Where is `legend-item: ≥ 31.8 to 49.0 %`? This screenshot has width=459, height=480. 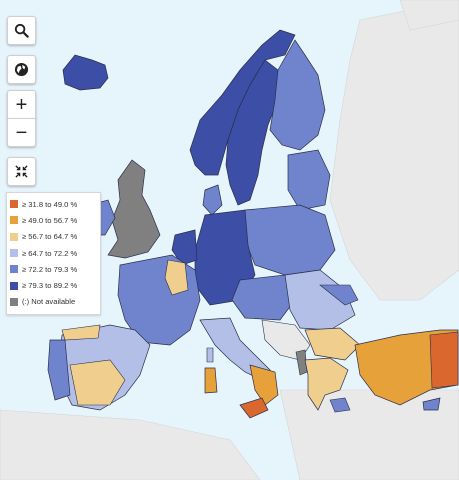 legend-item: ≥ 31.8 to 49.0 % is located at coordinates (54, 204).